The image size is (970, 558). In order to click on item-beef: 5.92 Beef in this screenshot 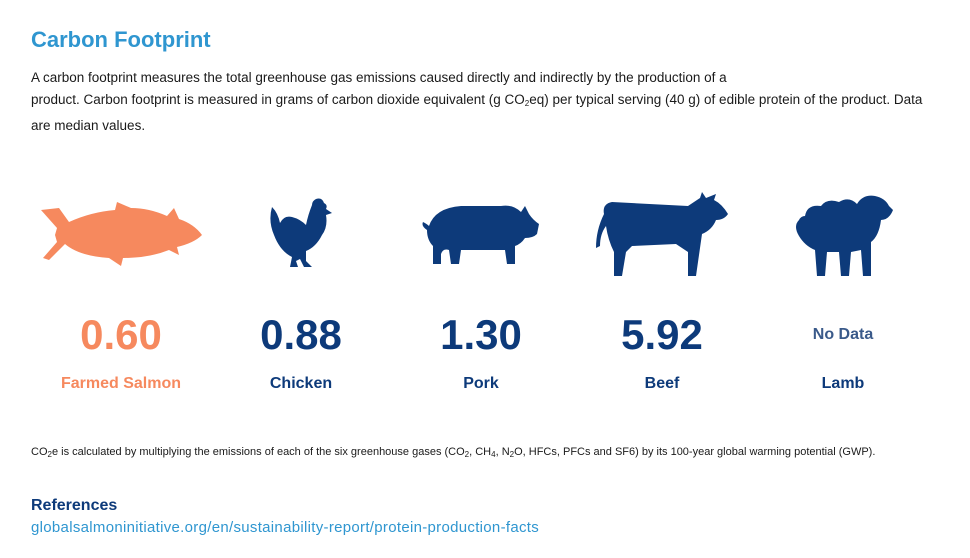, I will do `click(662, 295)`.